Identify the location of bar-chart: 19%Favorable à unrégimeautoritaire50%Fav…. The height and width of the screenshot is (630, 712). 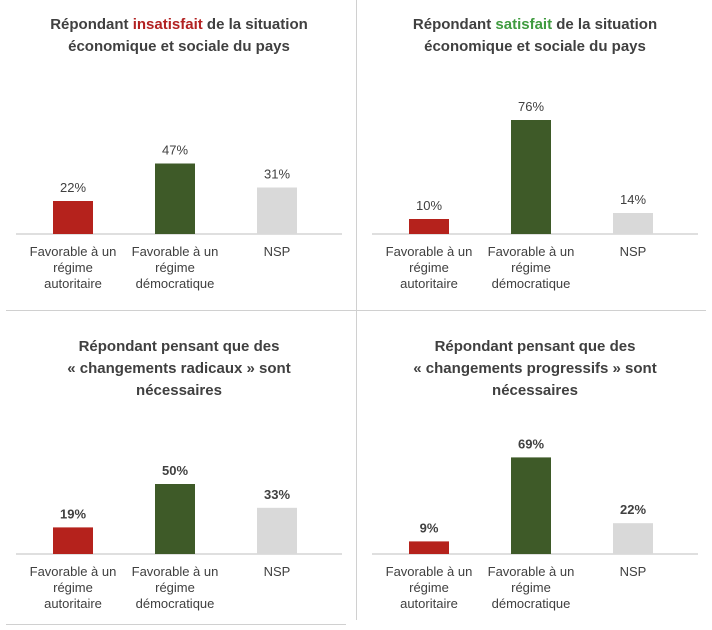
(179, 537).